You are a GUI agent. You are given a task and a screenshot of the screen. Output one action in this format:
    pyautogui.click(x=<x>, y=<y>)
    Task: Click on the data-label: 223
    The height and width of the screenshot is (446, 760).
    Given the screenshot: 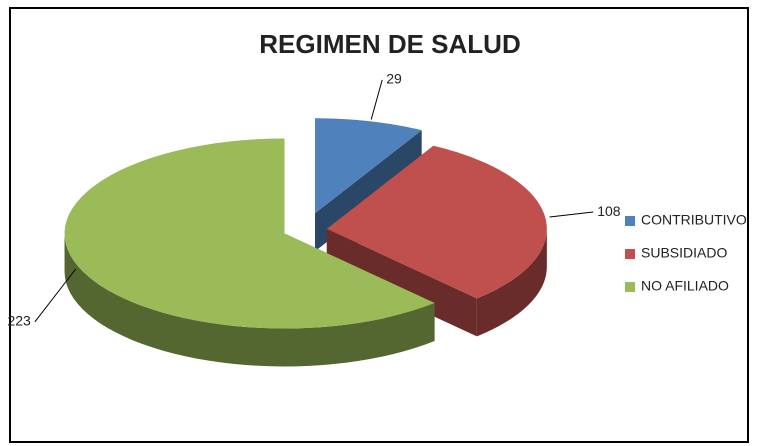 What is the action you would take?
    pyautogui.click(x=19, y=321)
    